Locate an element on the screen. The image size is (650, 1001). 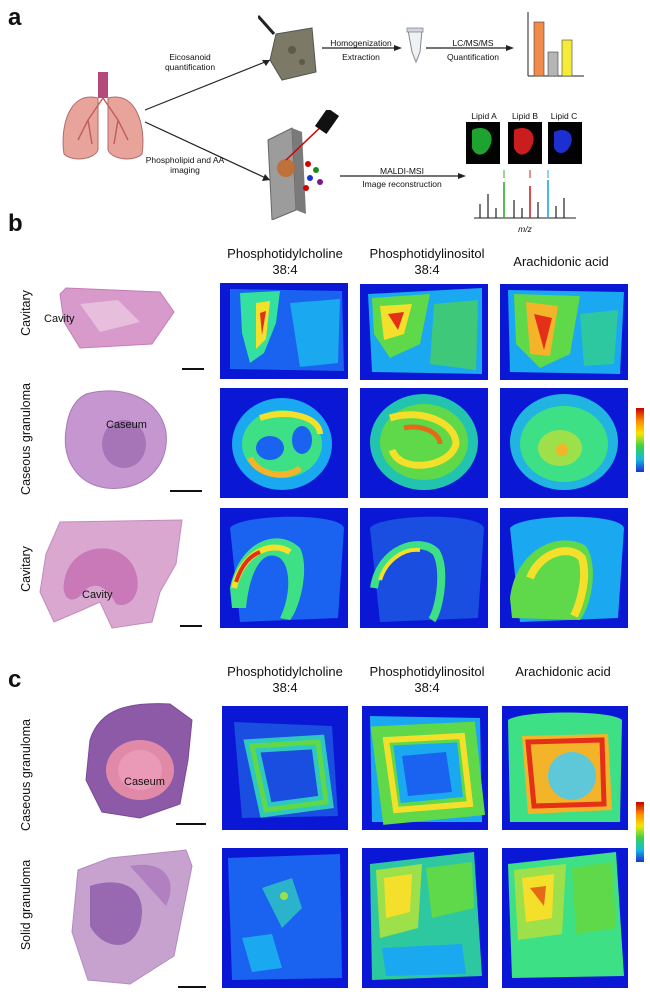
lipid-c-label: Lipid C is located at coordinates (564, 116).